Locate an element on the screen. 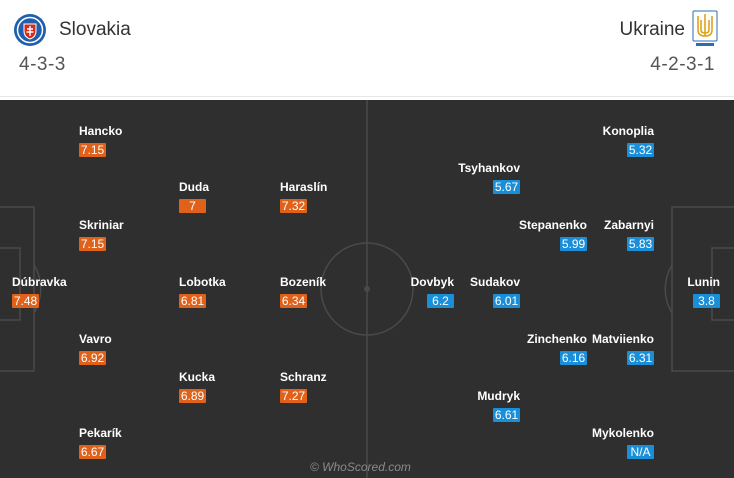 This screenshot has height=478, width=734. player-name: Bozeník is located at coordinates (303, 282).